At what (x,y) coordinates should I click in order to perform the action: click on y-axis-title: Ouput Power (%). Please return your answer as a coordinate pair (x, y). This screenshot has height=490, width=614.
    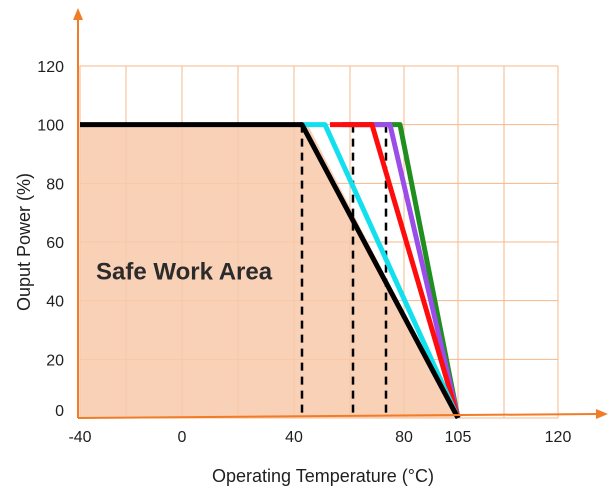
    Looking at the image, I should click on (24, 242).